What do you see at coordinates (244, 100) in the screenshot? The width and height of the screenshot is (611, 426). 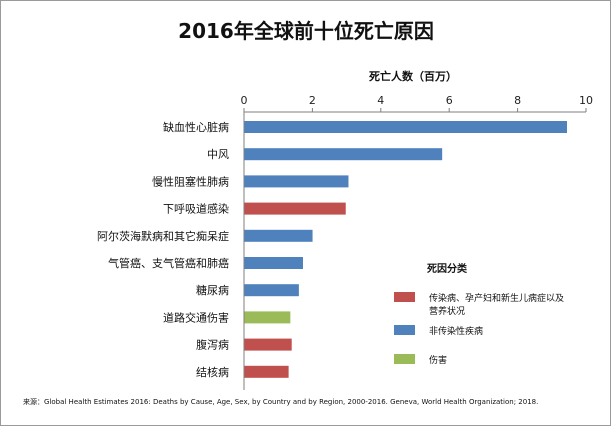 I see `x-tick-label: 0` at bounding box center [244, 100].